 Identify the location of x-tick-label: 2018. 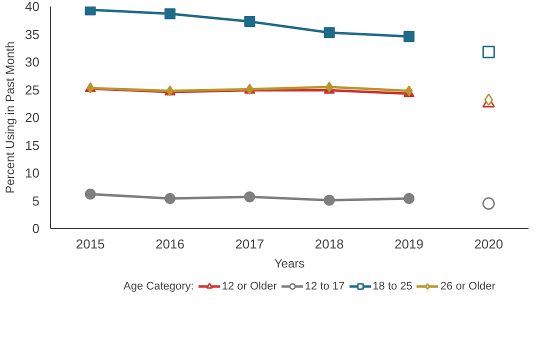
(329, 244).